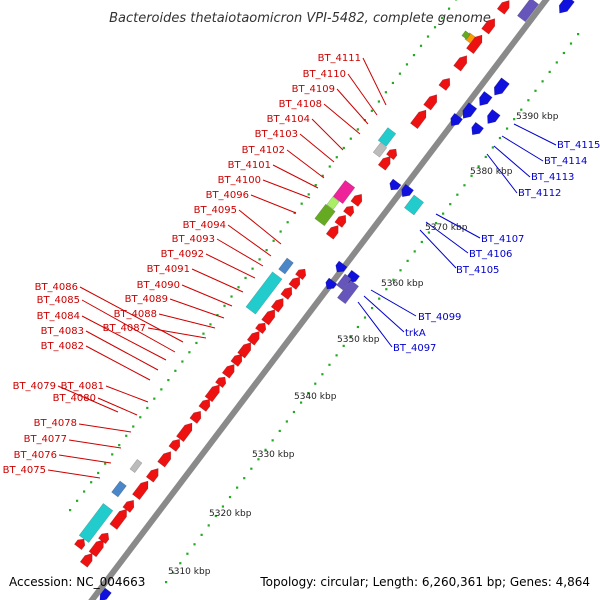 This screenshot has height=600, width=600. Describe the element at coordinates (58, 316) in the screenshot. I see `gene-label-bt-4084: BT_4084` at that location.